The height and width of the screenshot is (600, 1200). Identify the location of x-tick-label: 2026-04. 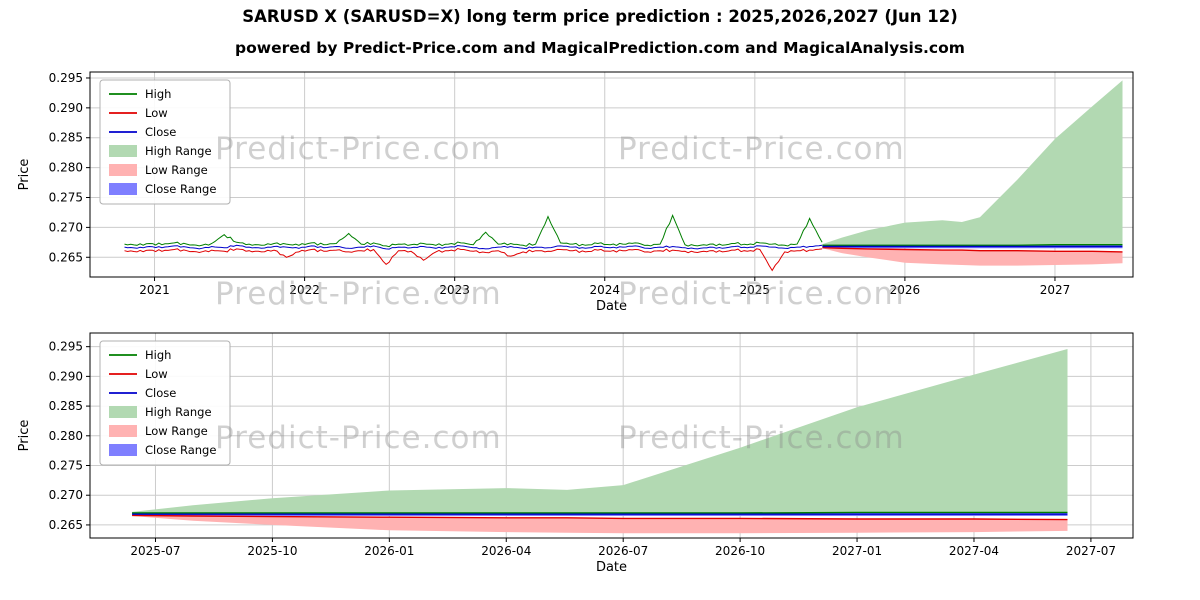
(506, 551).